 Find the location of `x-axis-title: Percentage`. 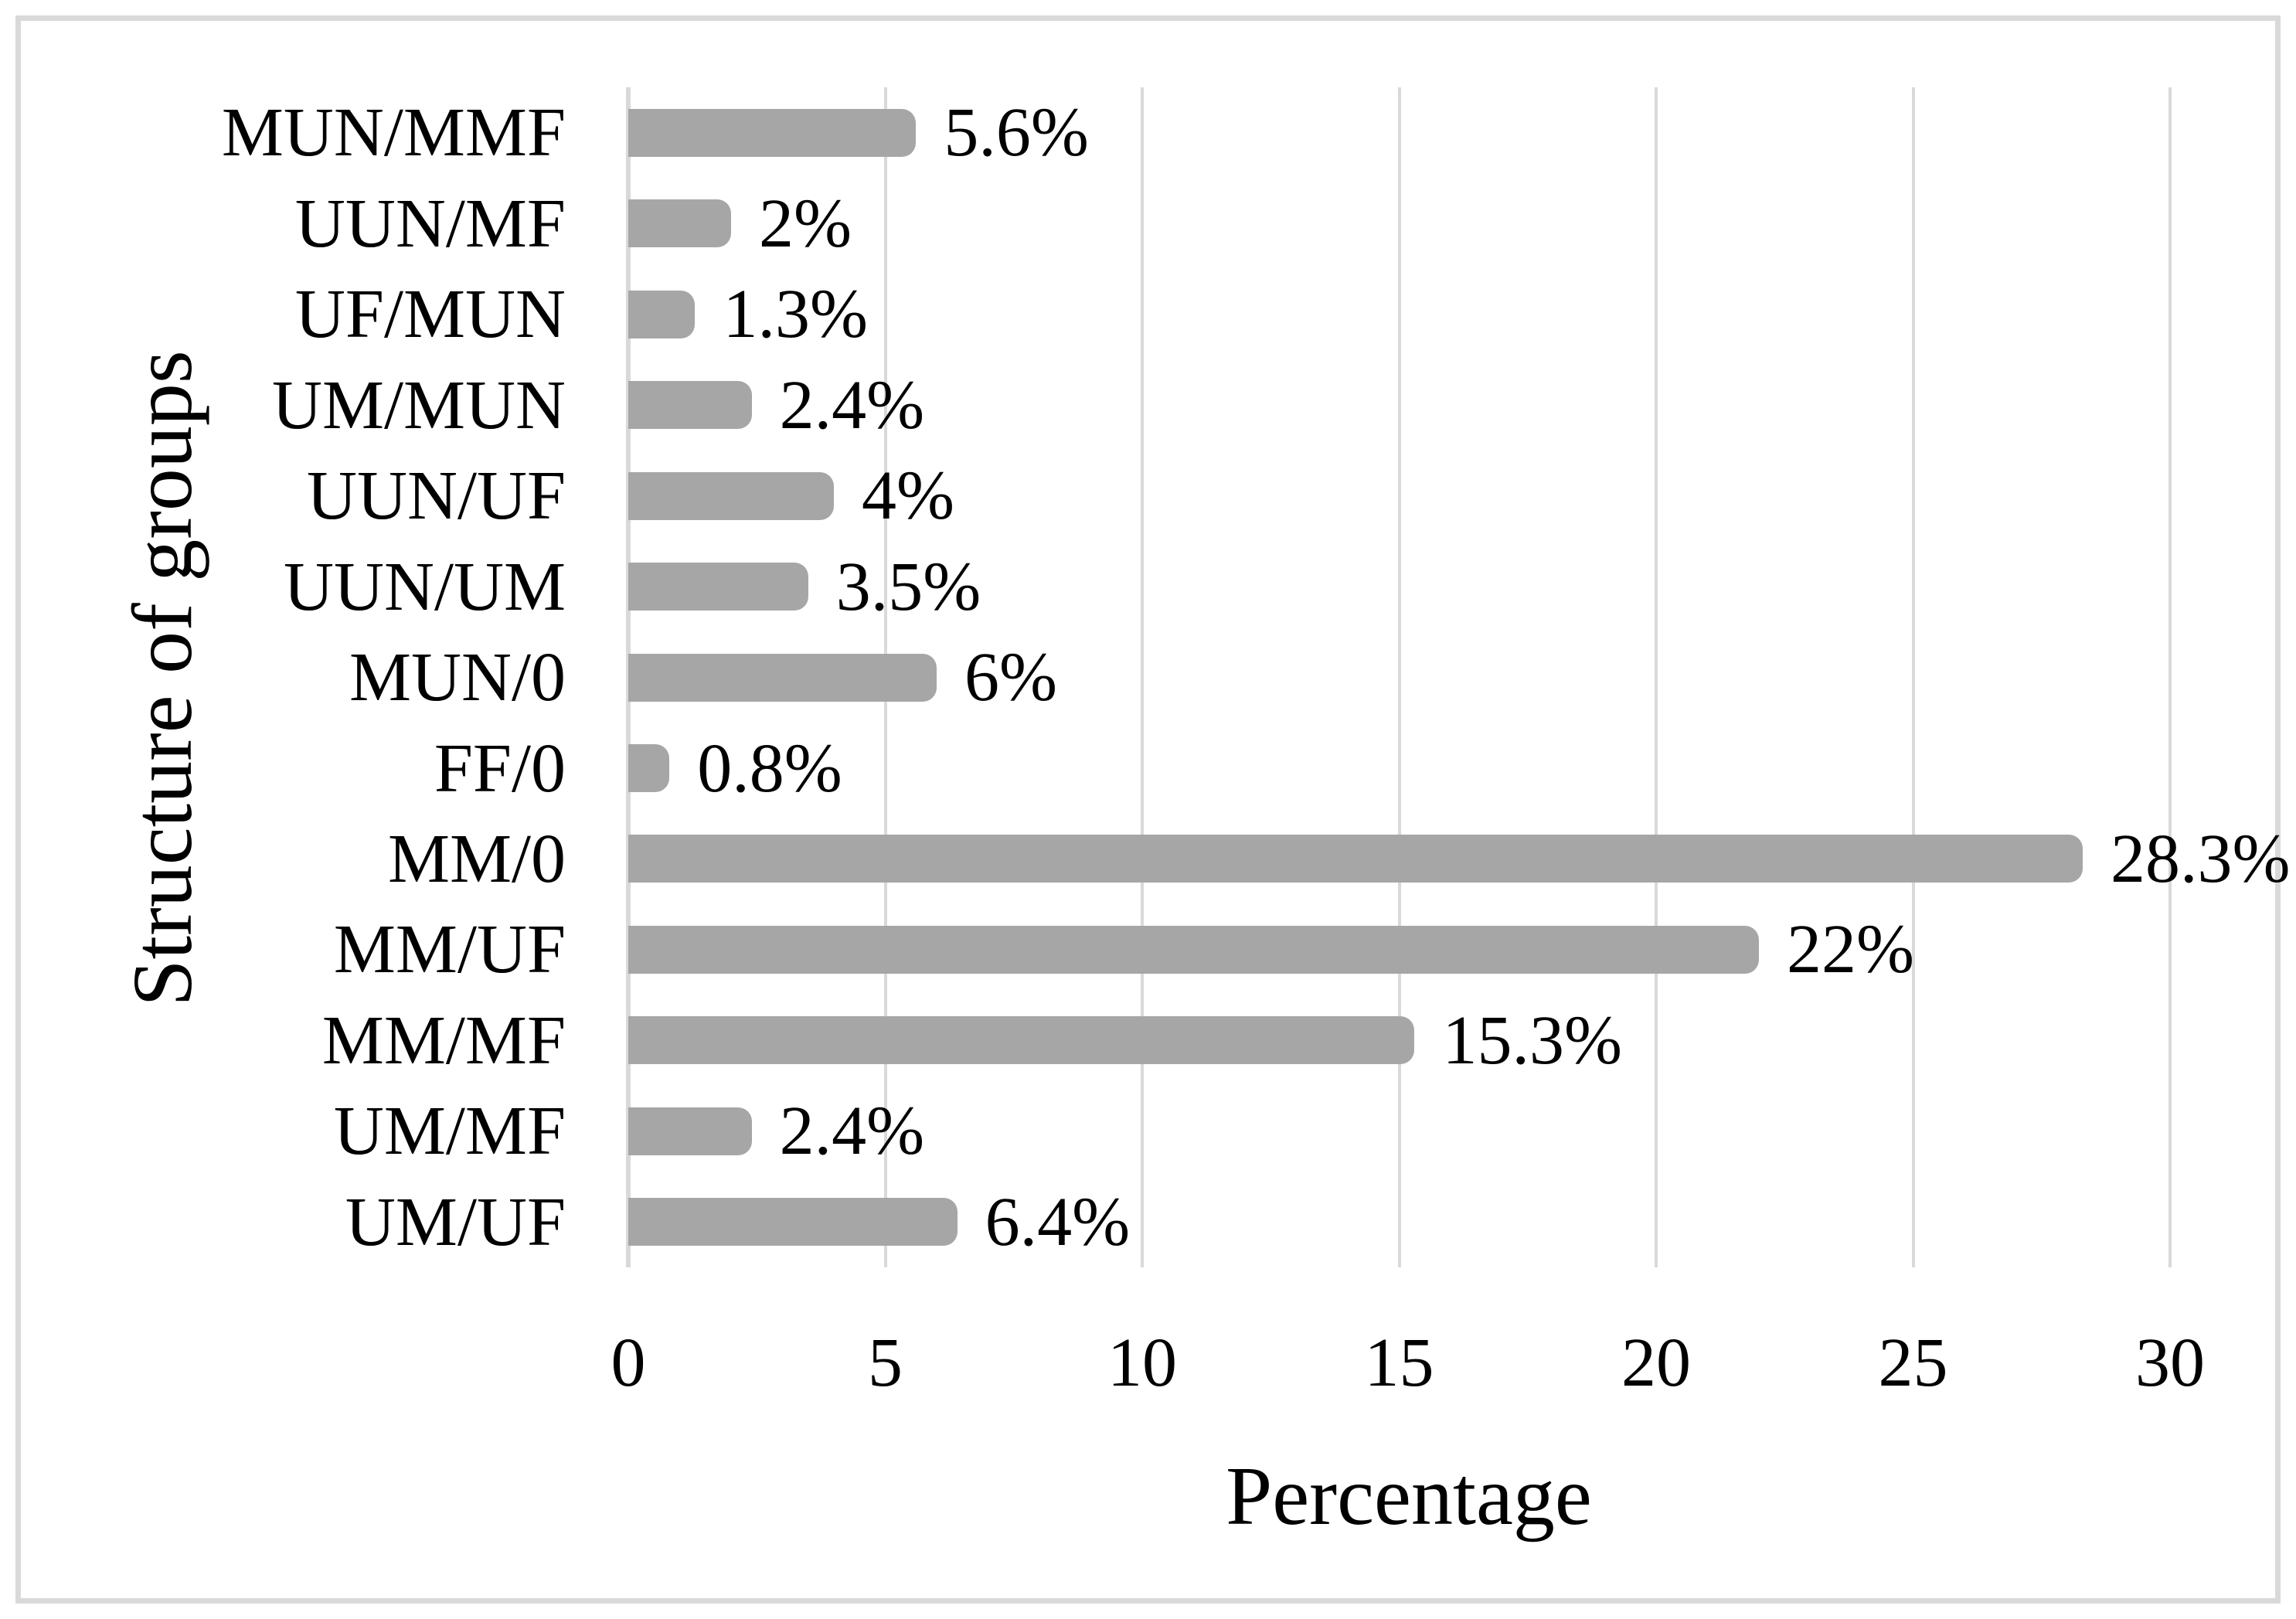

x-axis-title: Percentage is located at coordinates (1409, 1496).